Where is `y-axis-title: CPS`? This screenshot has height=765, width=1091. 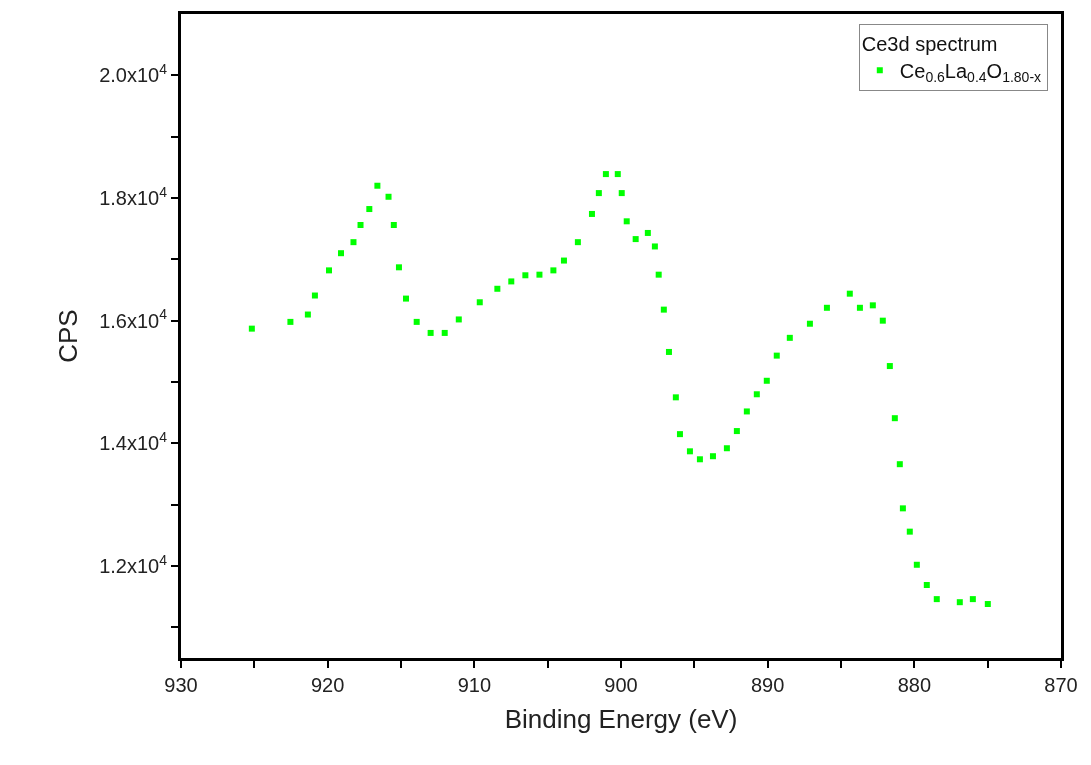
y-axis-title: CPS is located at coordinates (67, 336).